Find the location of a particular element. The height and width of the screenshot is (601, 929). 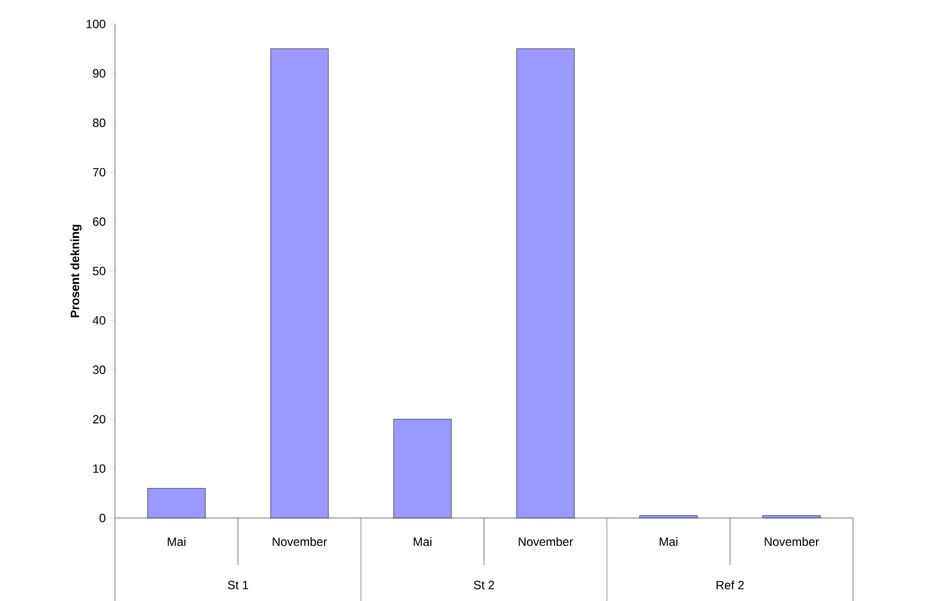

y-tick-label: 100 is located at coordinates (96, 24).